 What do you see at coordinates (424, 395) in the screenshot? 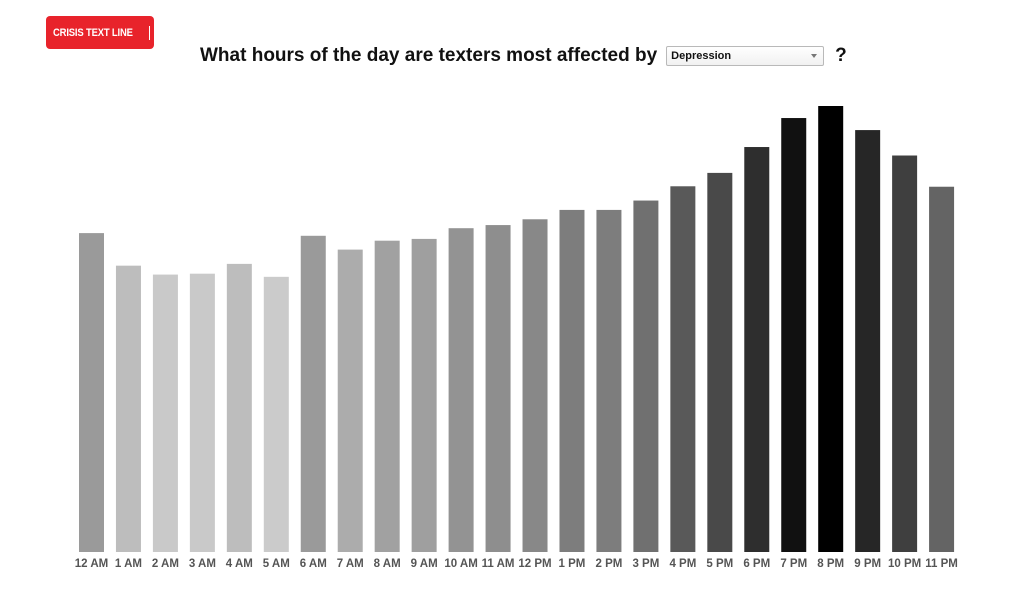
I see `bar-9-am` at bounding box center [424, 395].